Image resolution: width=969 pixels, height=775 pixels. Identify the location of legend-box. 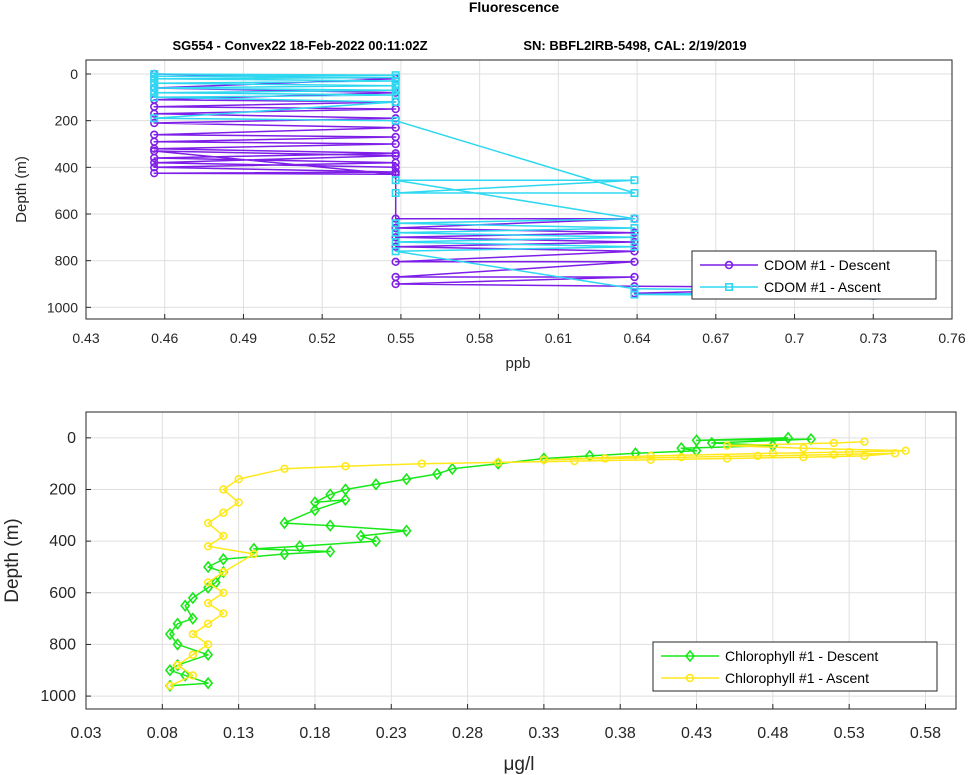
(814, 275).